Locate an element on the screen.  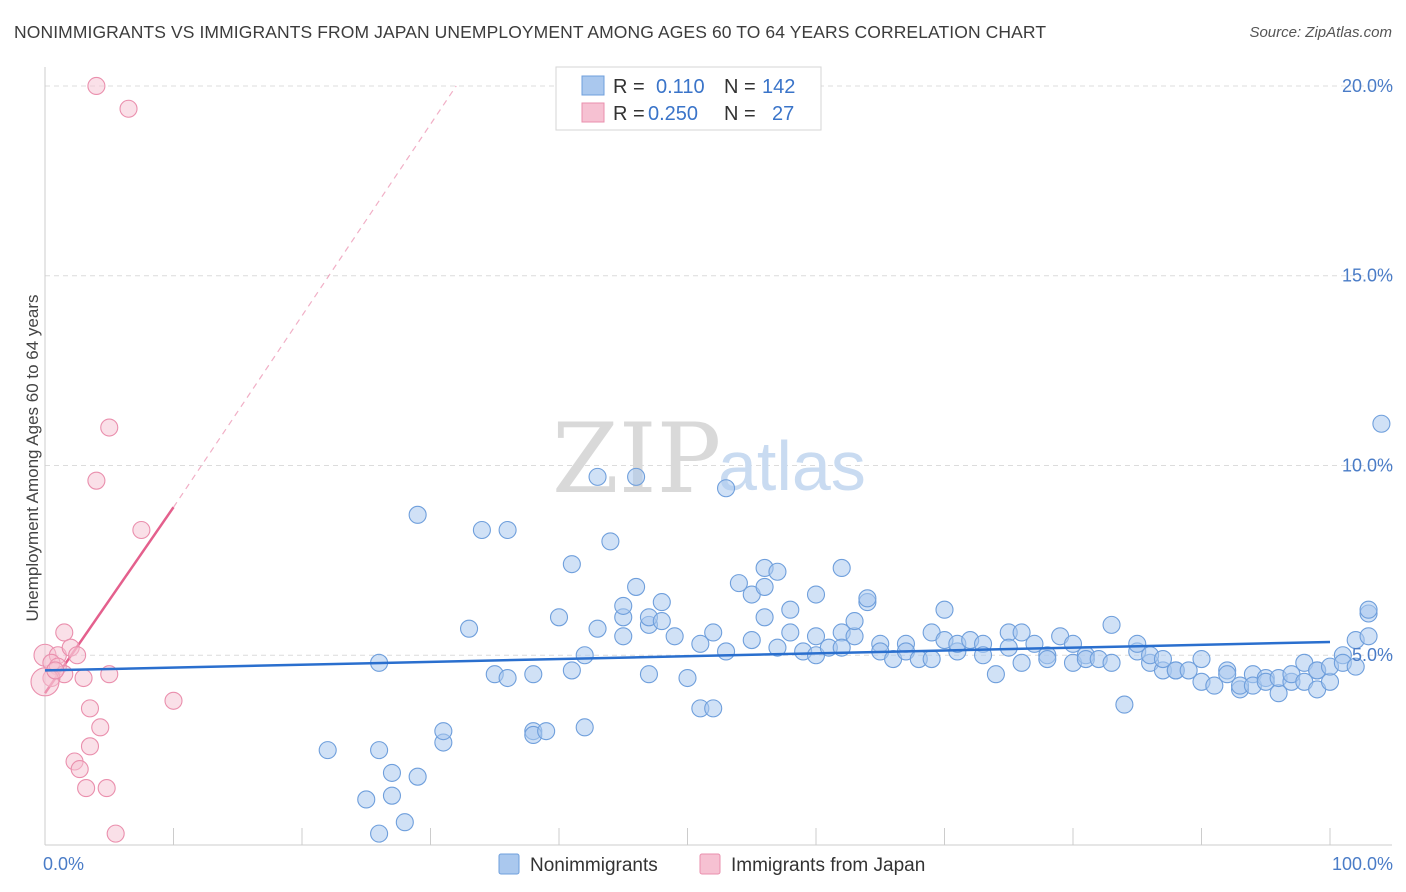
immigrants-trend-extension is located at coordinates (315, 296).